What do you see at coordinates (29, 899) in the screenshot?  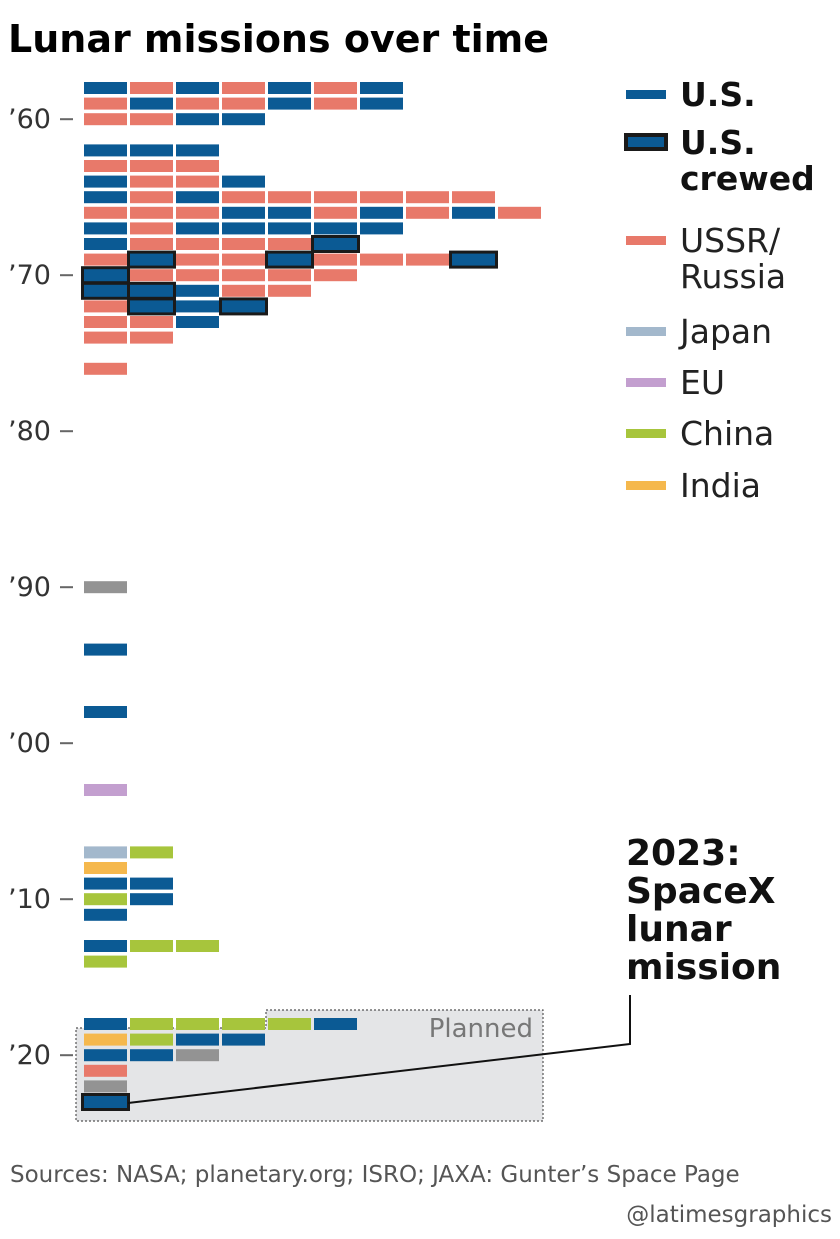 I see `y-tick-label: ’10` at bounding box center [29, 899].